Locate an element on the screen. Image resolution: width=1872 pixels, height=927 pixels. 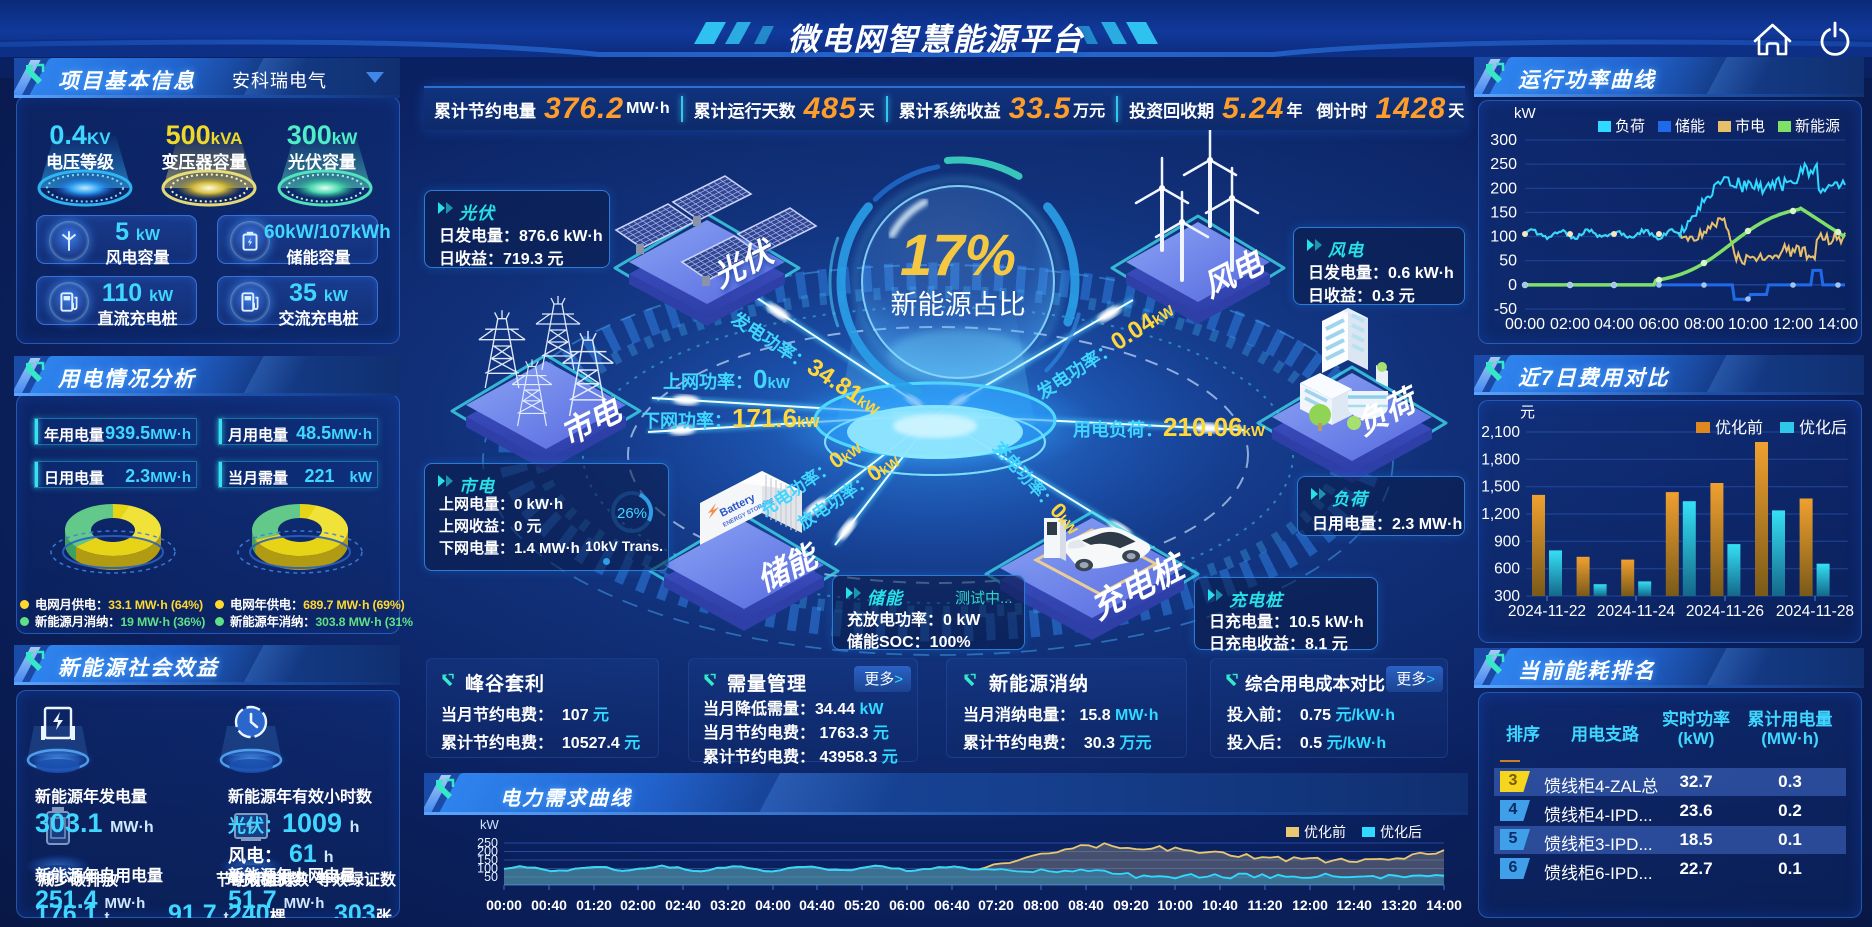
svg-text: 04:40 is located at coordinates (817, 905).